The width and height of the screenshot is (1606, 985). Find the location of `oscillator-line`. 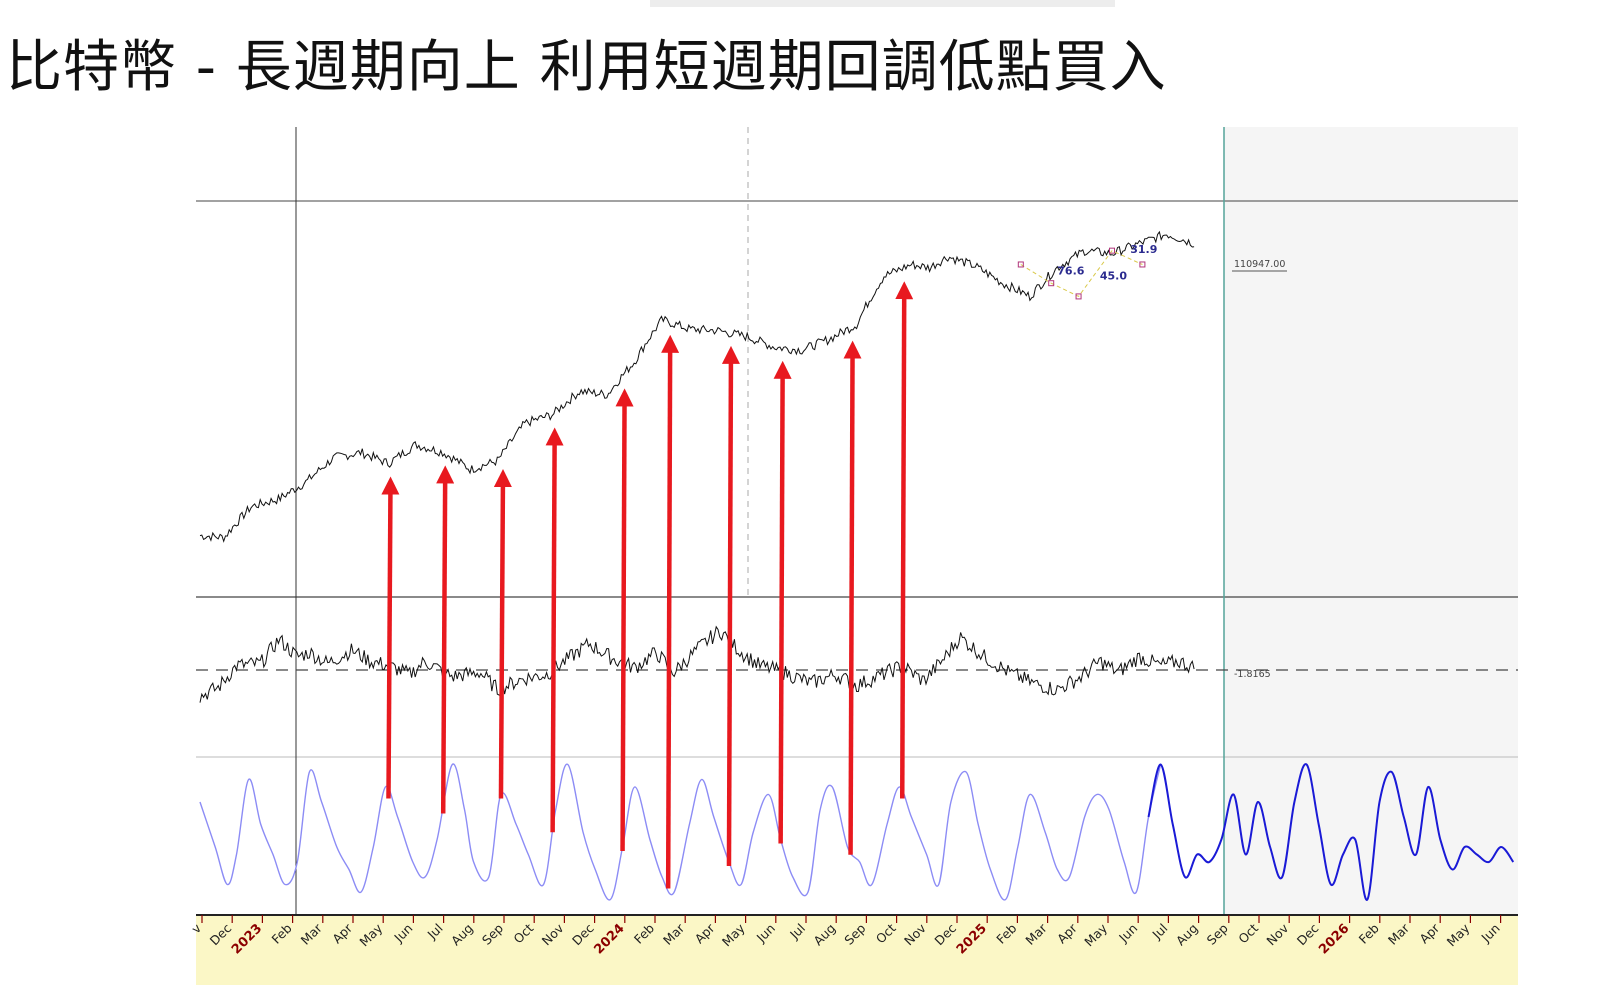

oscillator-line is located at coordinates (697, 664).